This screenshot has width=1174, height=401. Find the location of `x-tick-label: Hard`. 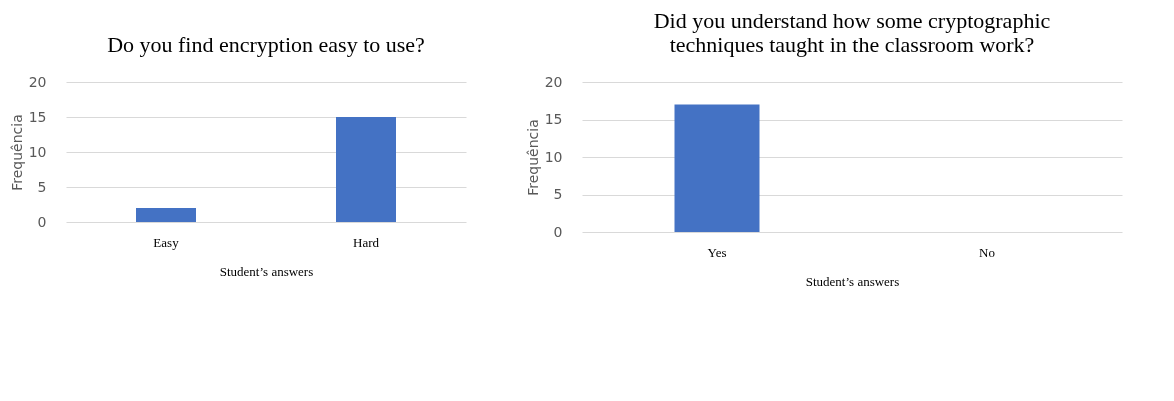

x-tick-label: Hard is located at coordinates (366, 242).